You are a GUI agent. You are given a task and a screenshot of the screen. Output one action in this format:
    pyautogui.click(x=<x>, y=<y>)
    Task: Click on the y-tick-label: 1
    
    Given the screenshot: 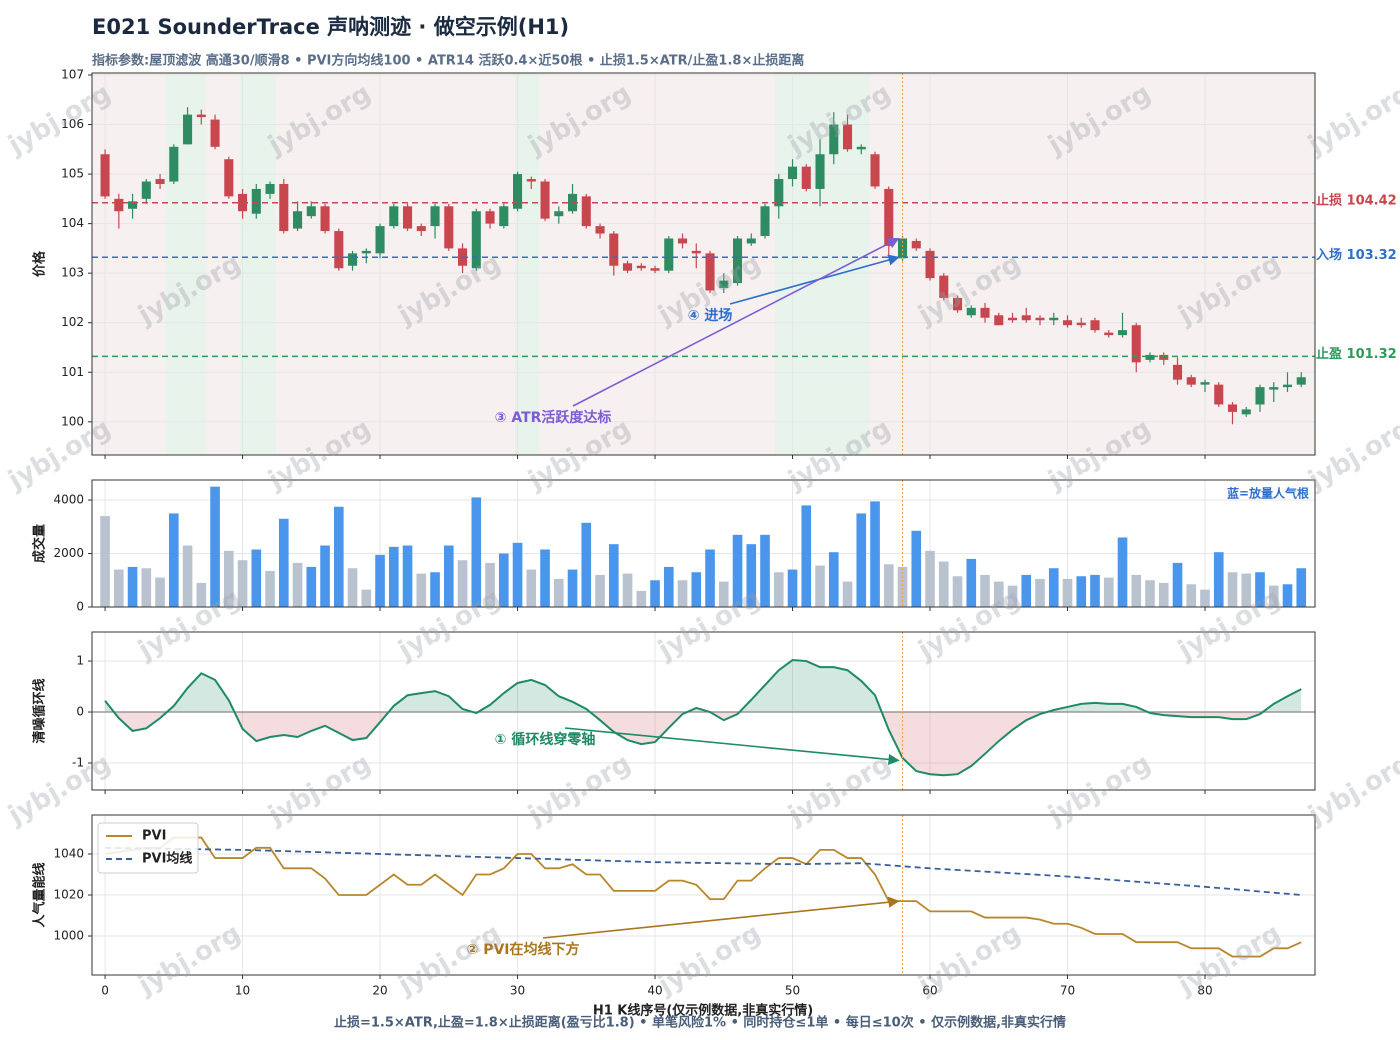 What is the action you would take?
    pyautogui.click(x=80, y=661)
    